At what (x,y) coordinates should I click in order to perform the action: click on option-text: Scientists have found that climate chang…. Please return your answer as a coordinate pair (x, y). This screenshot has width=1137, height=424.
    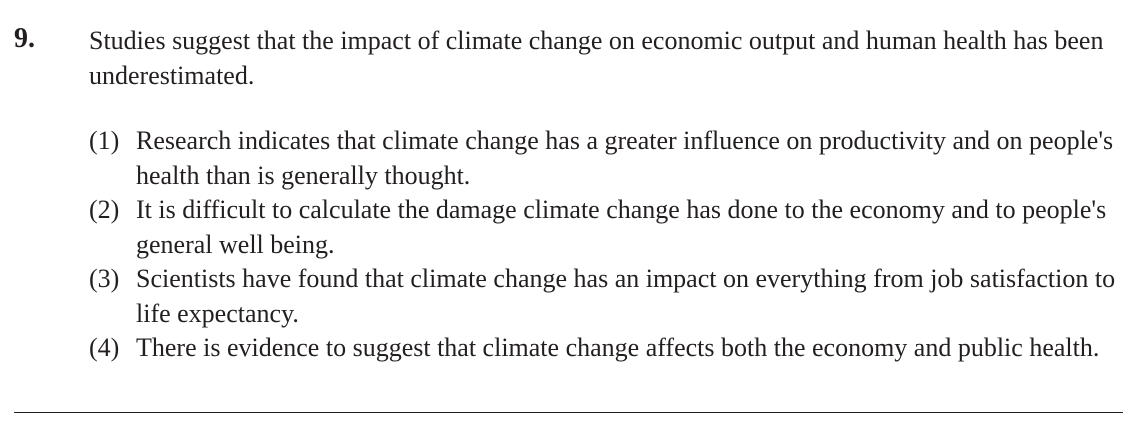
    Looking at the image, I should click on (626, 296).